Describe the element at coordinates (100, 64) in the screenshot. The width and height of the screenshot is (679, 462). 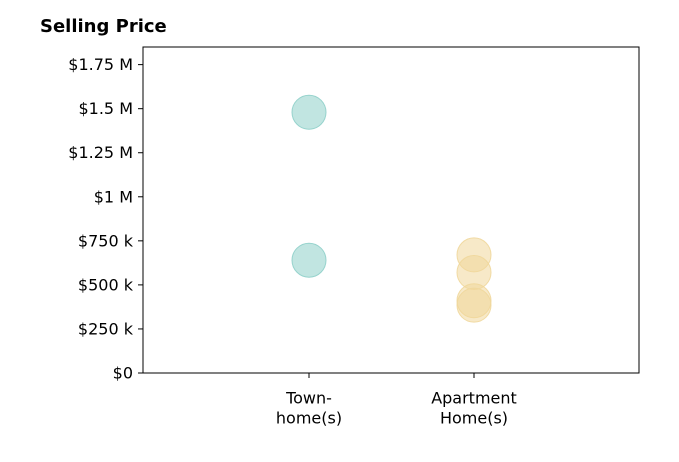
I see `y-tick-label: $1.75 M` at that location.